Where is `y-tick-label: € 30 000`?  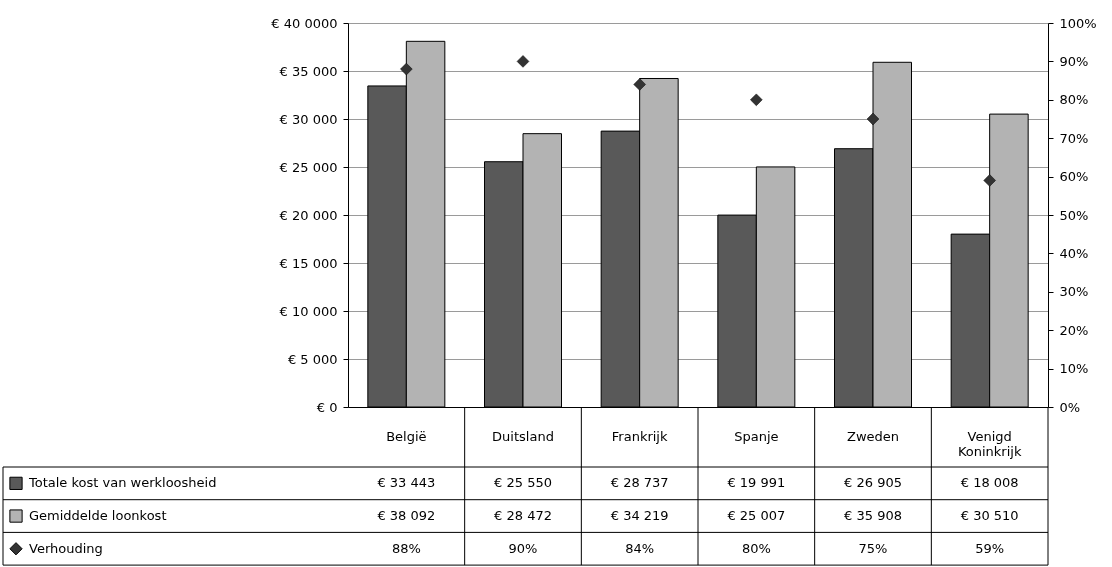
y-tick-label: € 30 000 is located at coordinates (308, 119).